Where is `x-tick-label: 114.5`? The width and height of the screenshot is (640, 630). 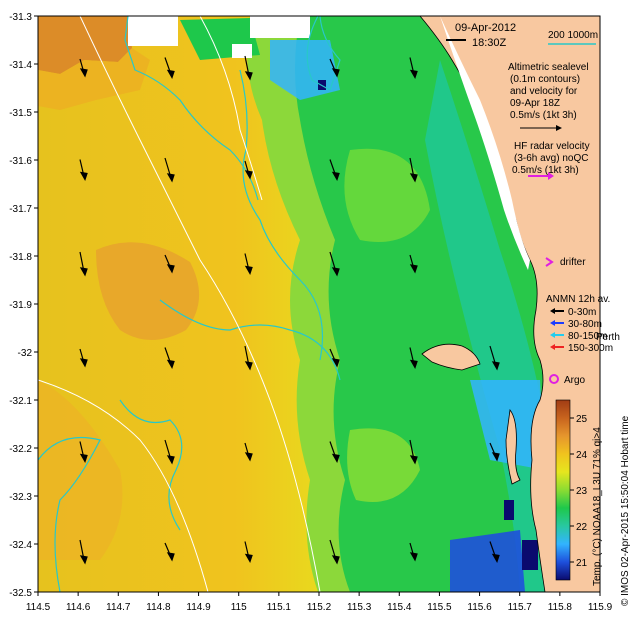 x-tick-label: 114.5 is located at coordinates (38, 607).